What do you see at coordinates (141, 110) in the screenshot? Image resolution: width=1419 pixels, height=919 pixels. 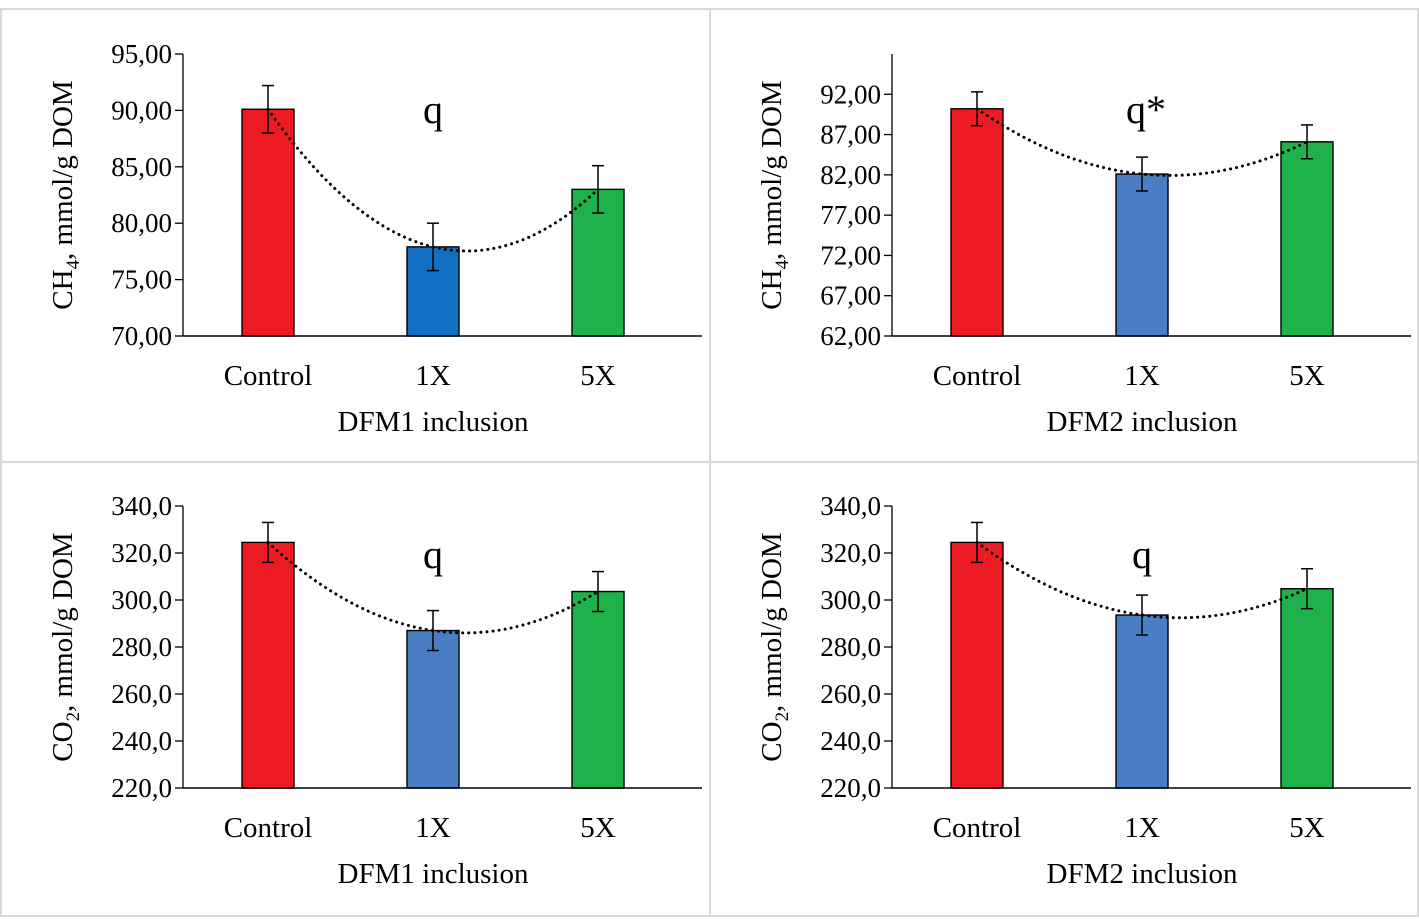 I see `y-tick-label: 90,00` at bounding box center [141, 110].